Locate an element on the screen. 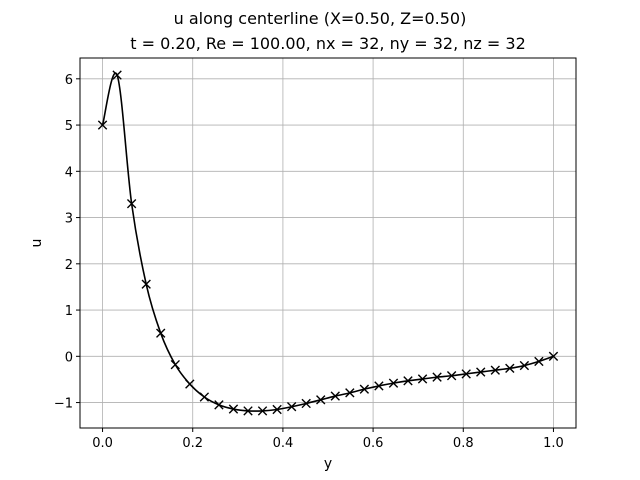 Image resolution: width=640 pixels, height=480 pixels. x-tick-label: 0.8 is located at coordinates (463, 443).